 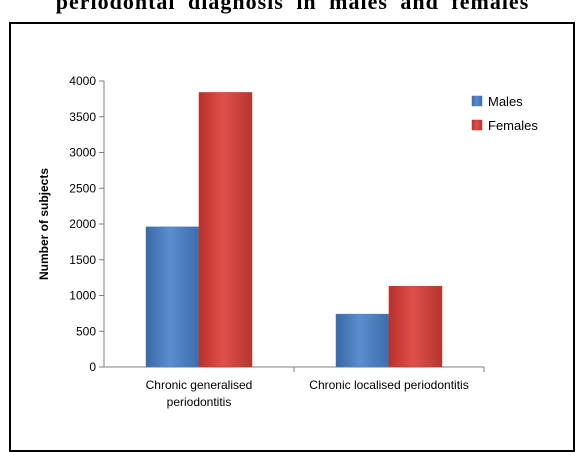 I want to click on y-tick-label: 2500, so click(x=82, y=188).